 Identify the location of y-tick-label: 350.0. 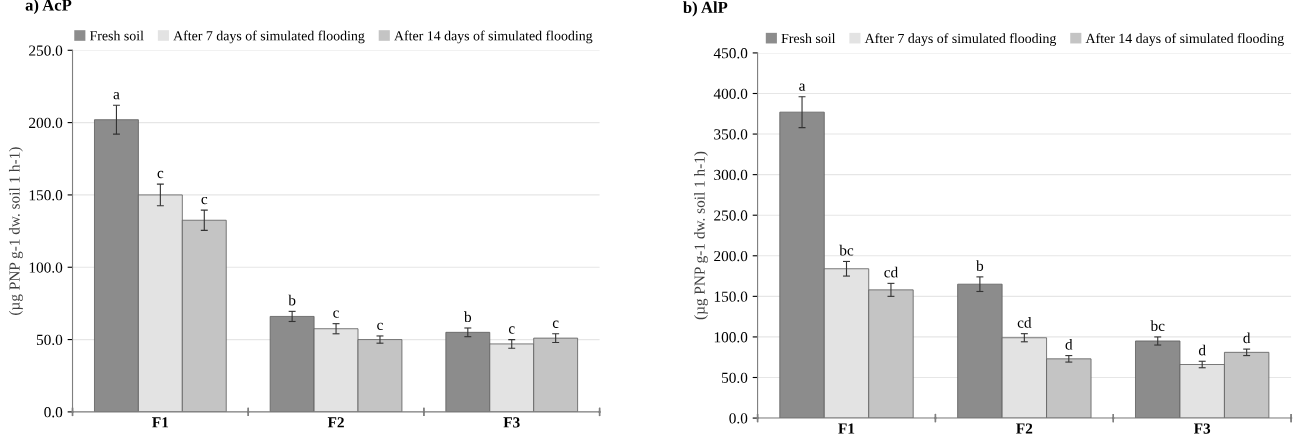
(731, 134).